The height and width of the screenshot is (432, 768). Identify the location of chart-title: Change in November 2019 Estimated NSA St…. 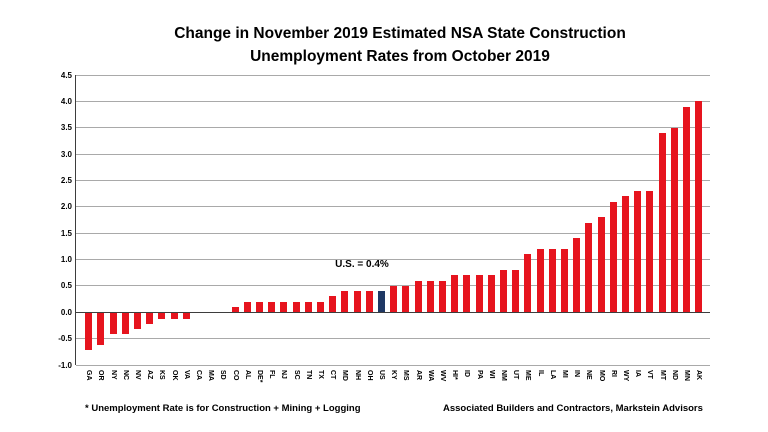
(399, 45).